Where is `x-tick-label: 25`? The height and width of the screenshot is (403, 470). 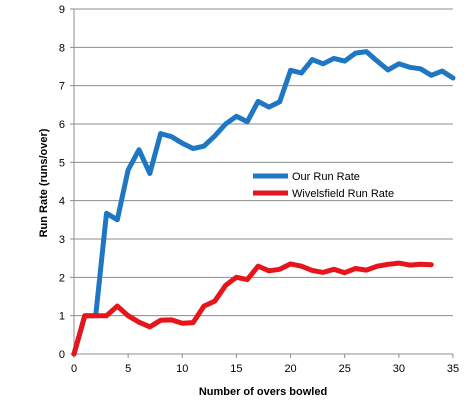
x-tick-label: 25 is located at coordinates (345, 369).